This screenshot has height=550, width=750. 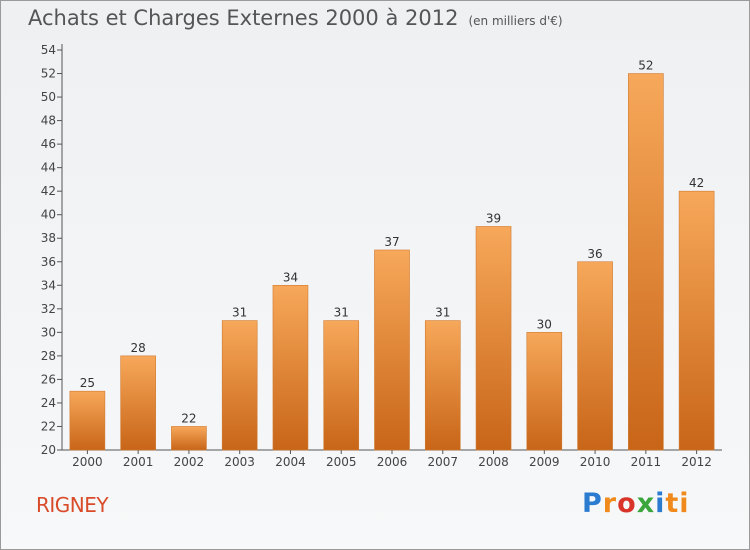 I want to click on y-tick-label: 20, so click(x=48, y=450).